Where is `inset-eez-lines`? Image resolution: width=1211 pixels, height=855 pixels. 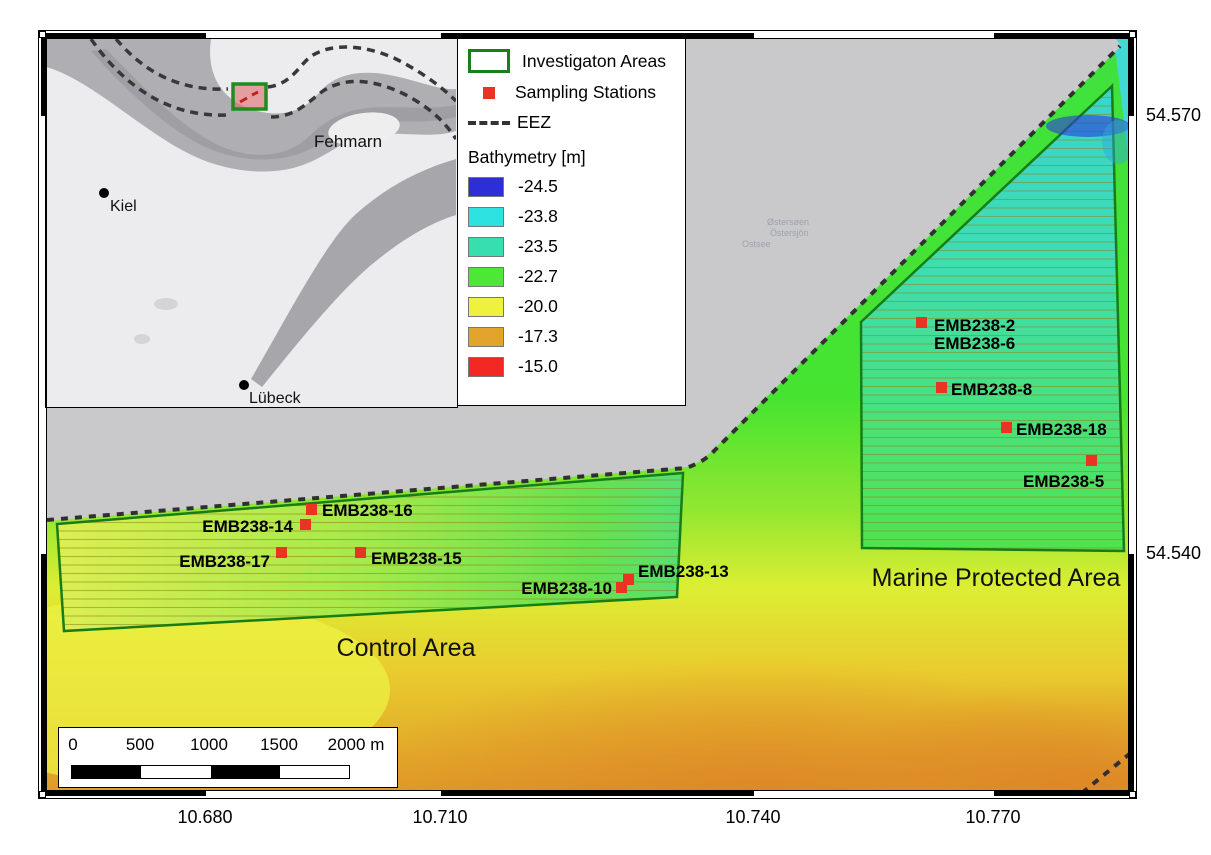 inset-eez-lines is located at coordinates (273, 88).